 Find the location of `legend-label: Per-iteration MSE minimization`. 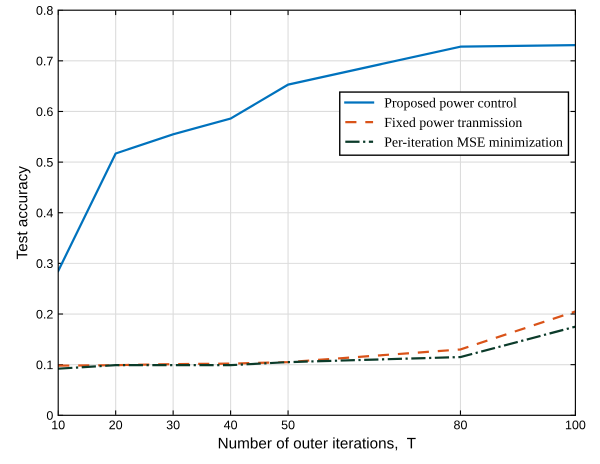

legend-label: Per-iteration MSE minimization is located at coordinates (473, 142).